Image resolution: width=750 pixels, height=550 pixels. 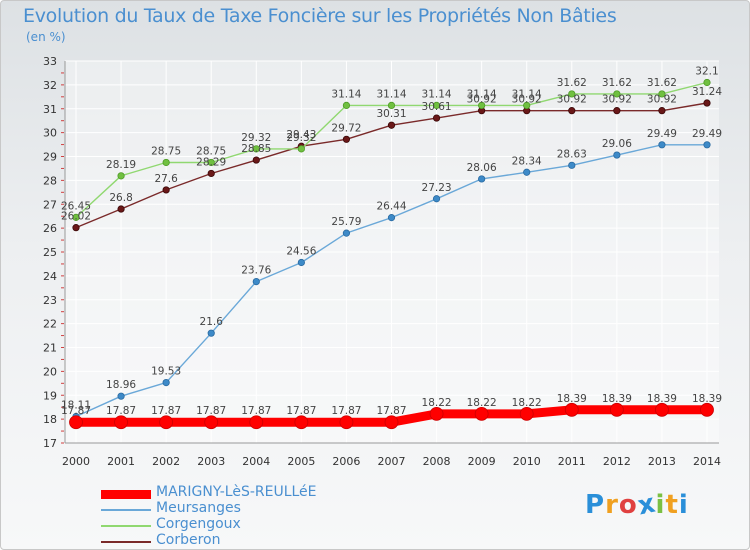 What do you see at coordinates (256, 271) in the screenshot?
I see `data-label: 23.76` at bounding box center [256, 271].